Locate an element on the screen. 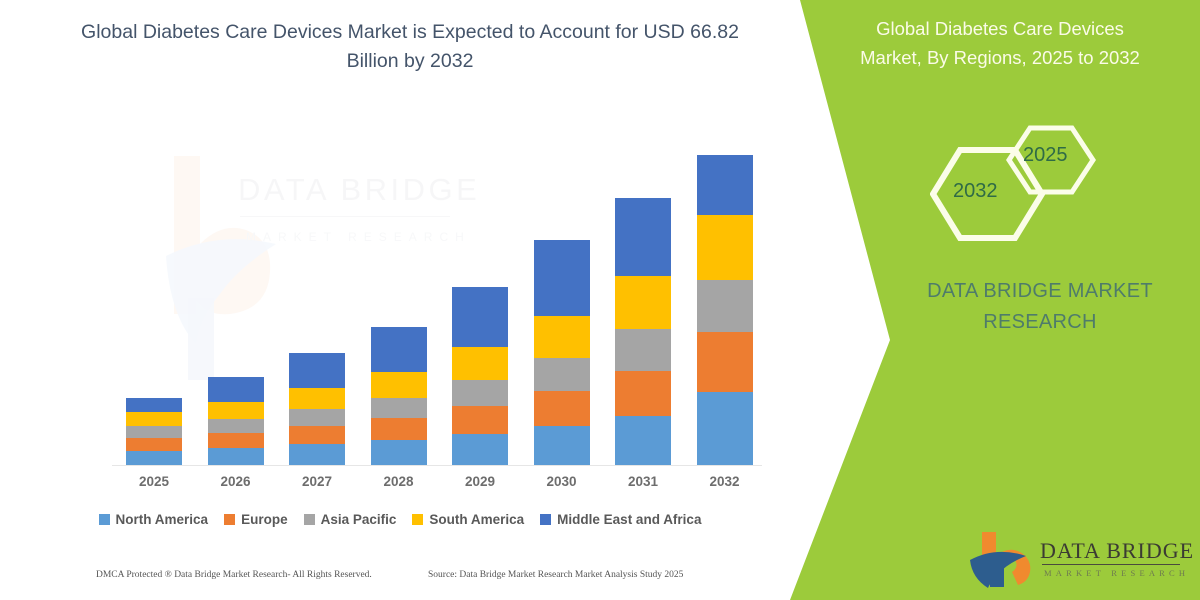 This screenshot has width=1200, height=600. hexagon-outlines-icon is located at coordinates (1012, 183).